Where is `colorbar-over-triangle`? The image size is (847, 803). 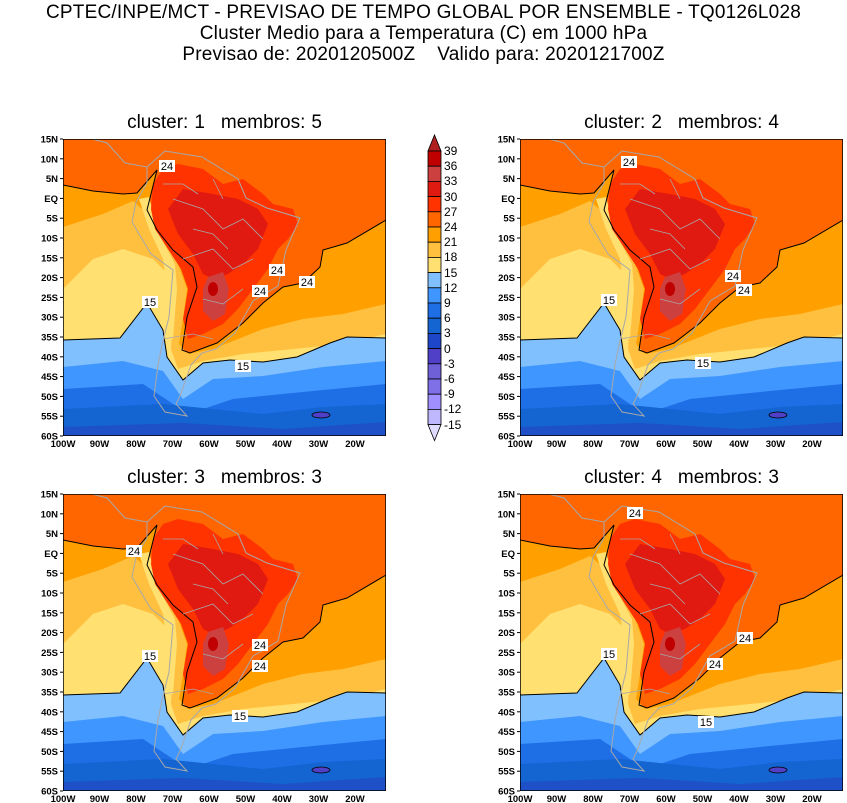
colorbar-over-triangle is located at coordinates (434, 142).